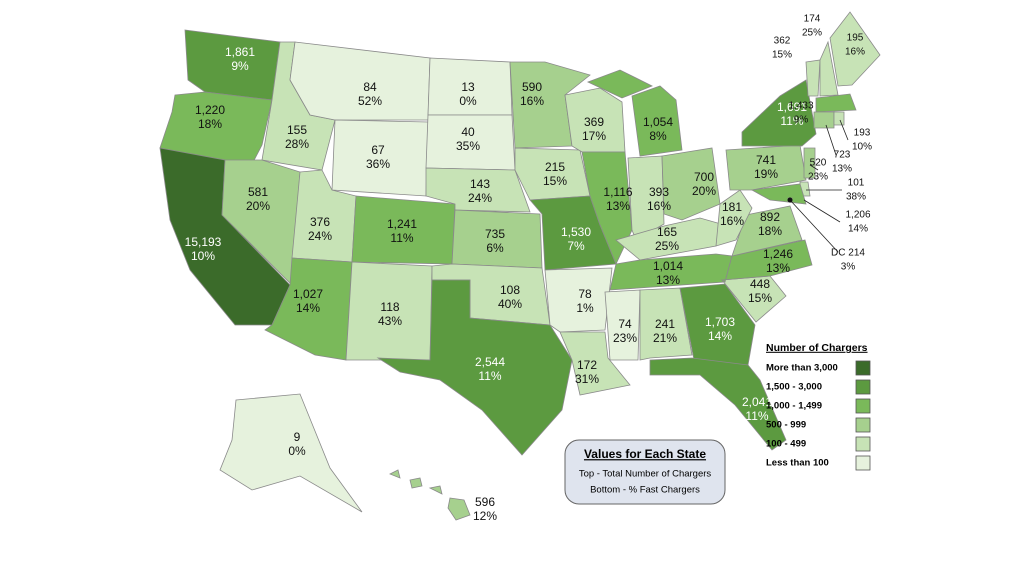 The width and height of the screenshot is (1024, 576). Describe the element at coordinates (757, 402) in the screenshot. I see `state-chargers: 2,041` at that location.